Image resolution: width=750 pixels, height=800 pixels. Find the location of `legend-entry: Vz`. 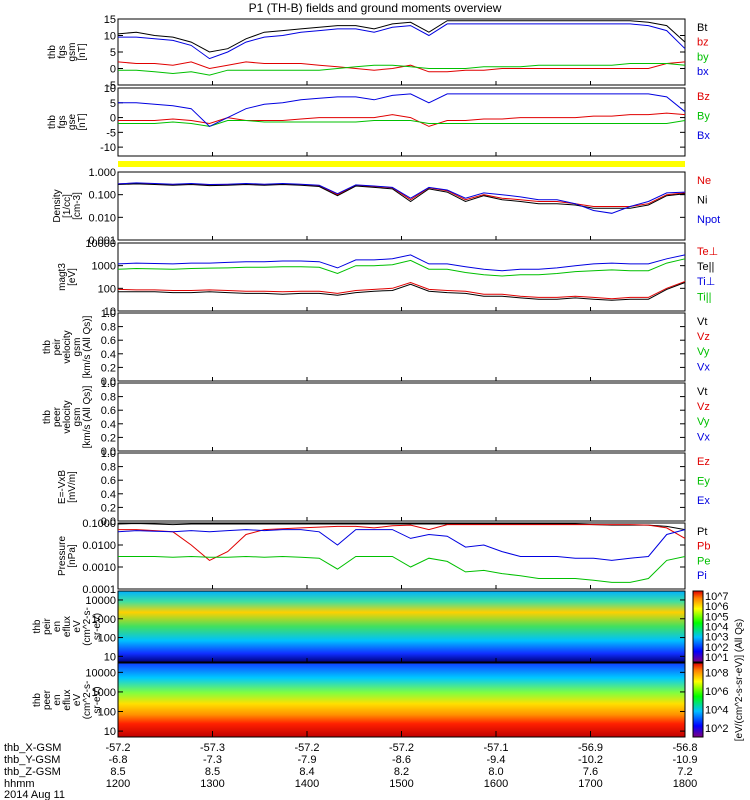

legend-entry: Vz is located at coordinates (703, 407).